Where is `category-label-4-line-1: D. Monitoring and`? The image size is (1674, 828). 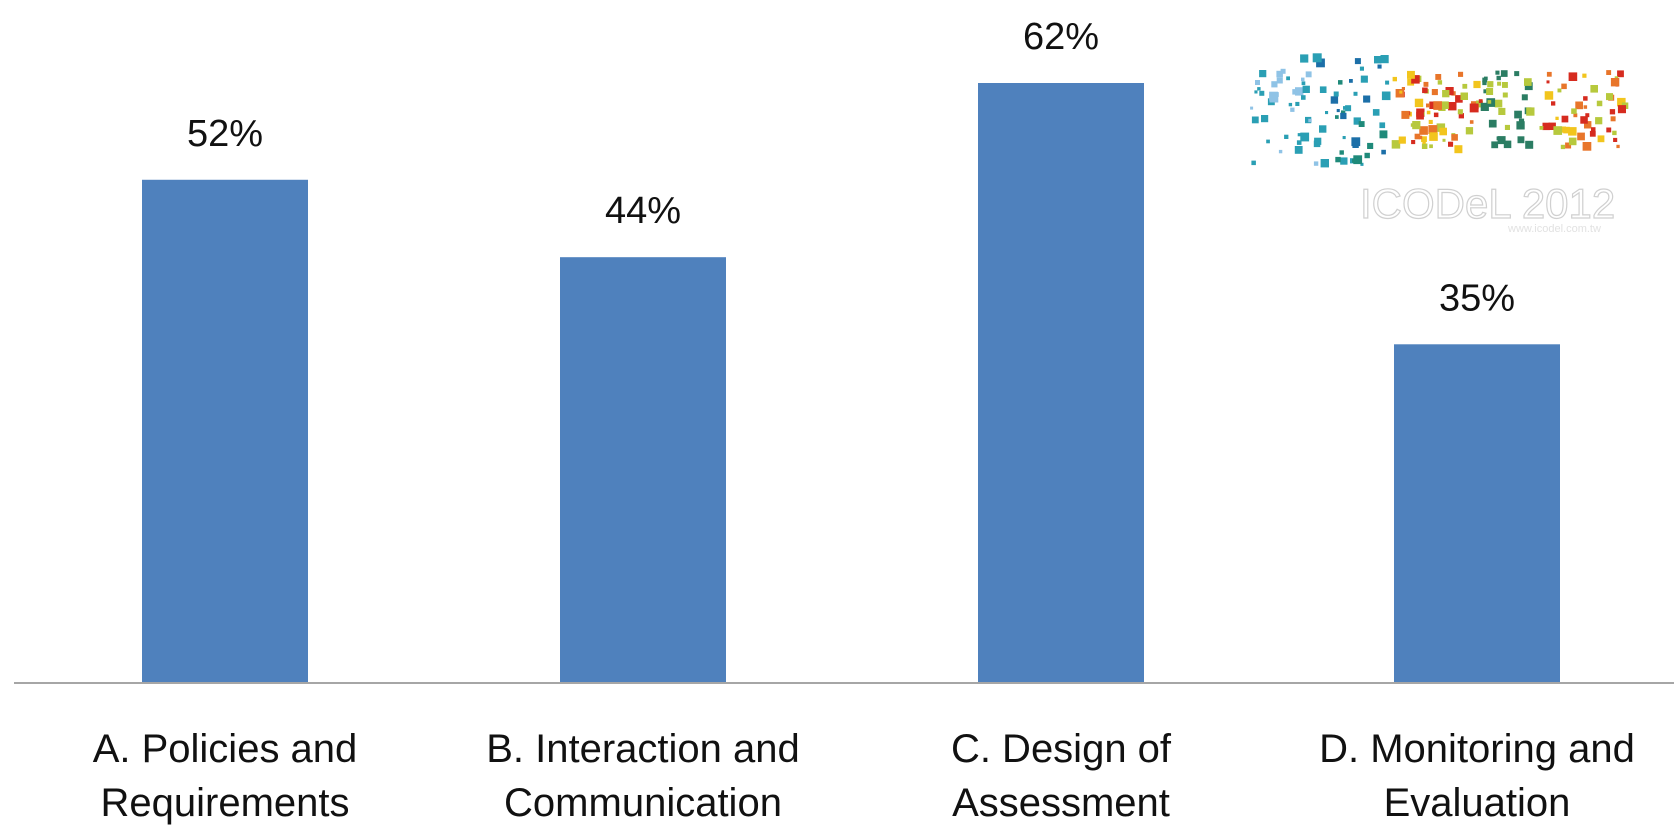 category-label-4-line-1: D. Monitoring and is located at coordinates (1477, 749).